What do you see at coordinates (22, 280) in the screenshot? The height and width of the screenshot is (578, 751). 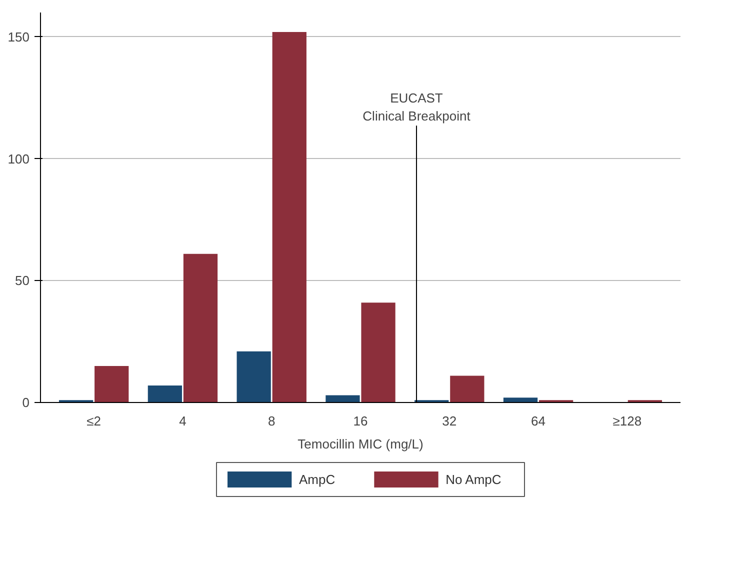 I see `y-tick-label: 50` at bounding box center [22, 280].